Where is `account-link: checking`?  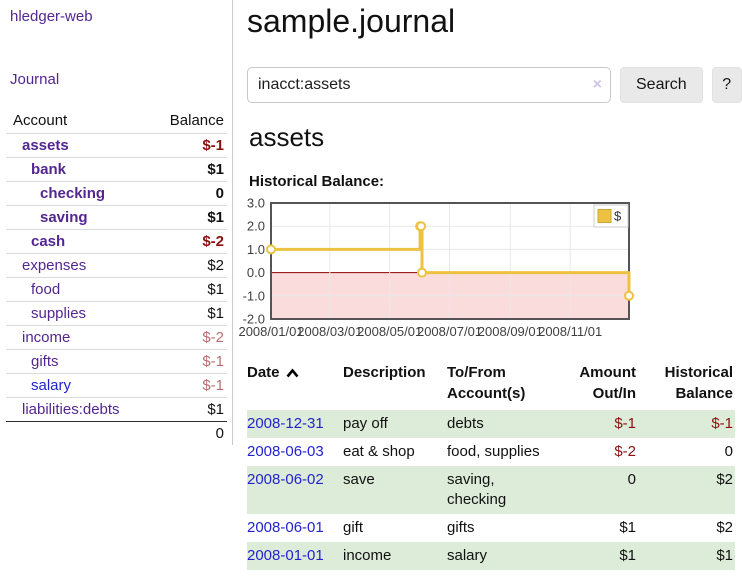 account-link: checking is located at coordinates (73, 193).